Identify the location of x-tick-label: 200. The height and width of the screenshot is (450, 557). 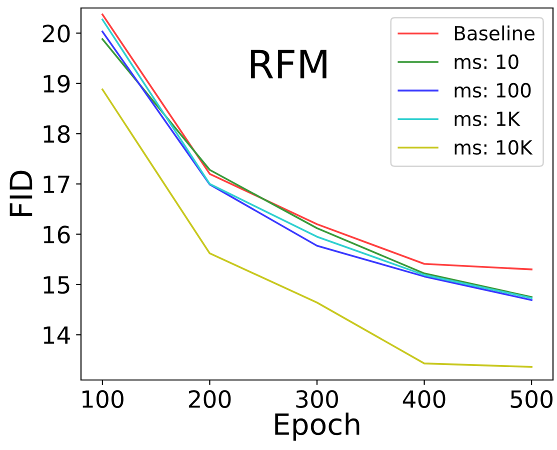
(209, 399).